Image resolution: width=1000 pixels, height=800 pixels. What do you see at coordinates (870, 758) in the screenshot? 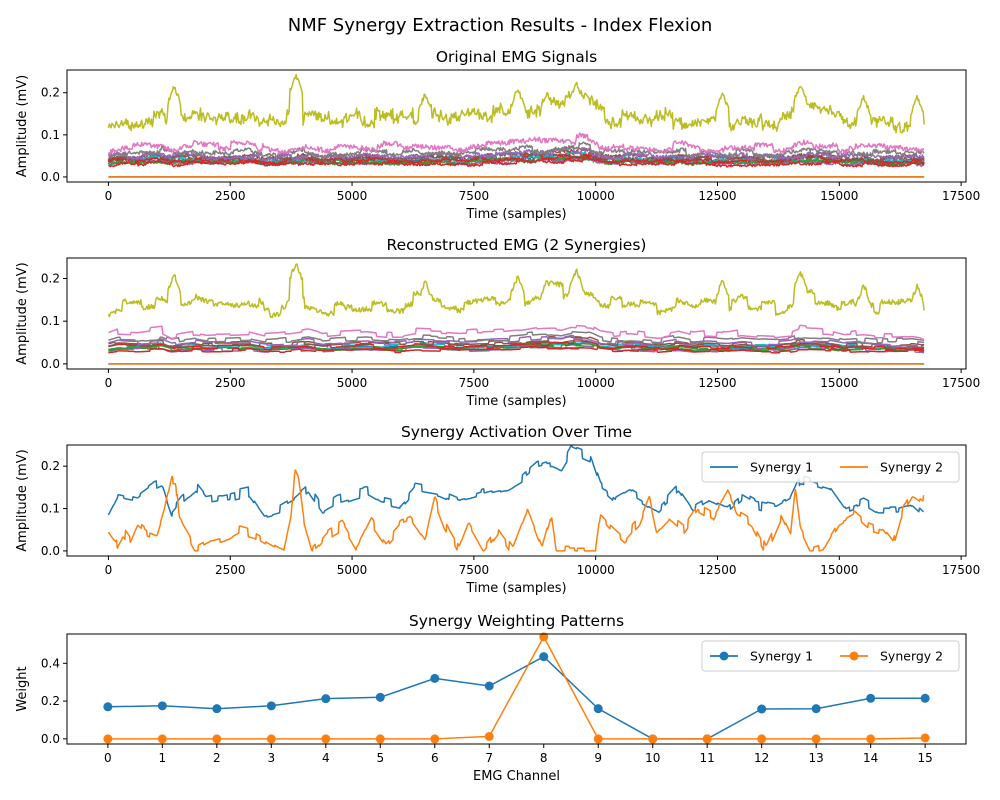
I see `x-tick-label: 14` at bounding box center [870, 758].